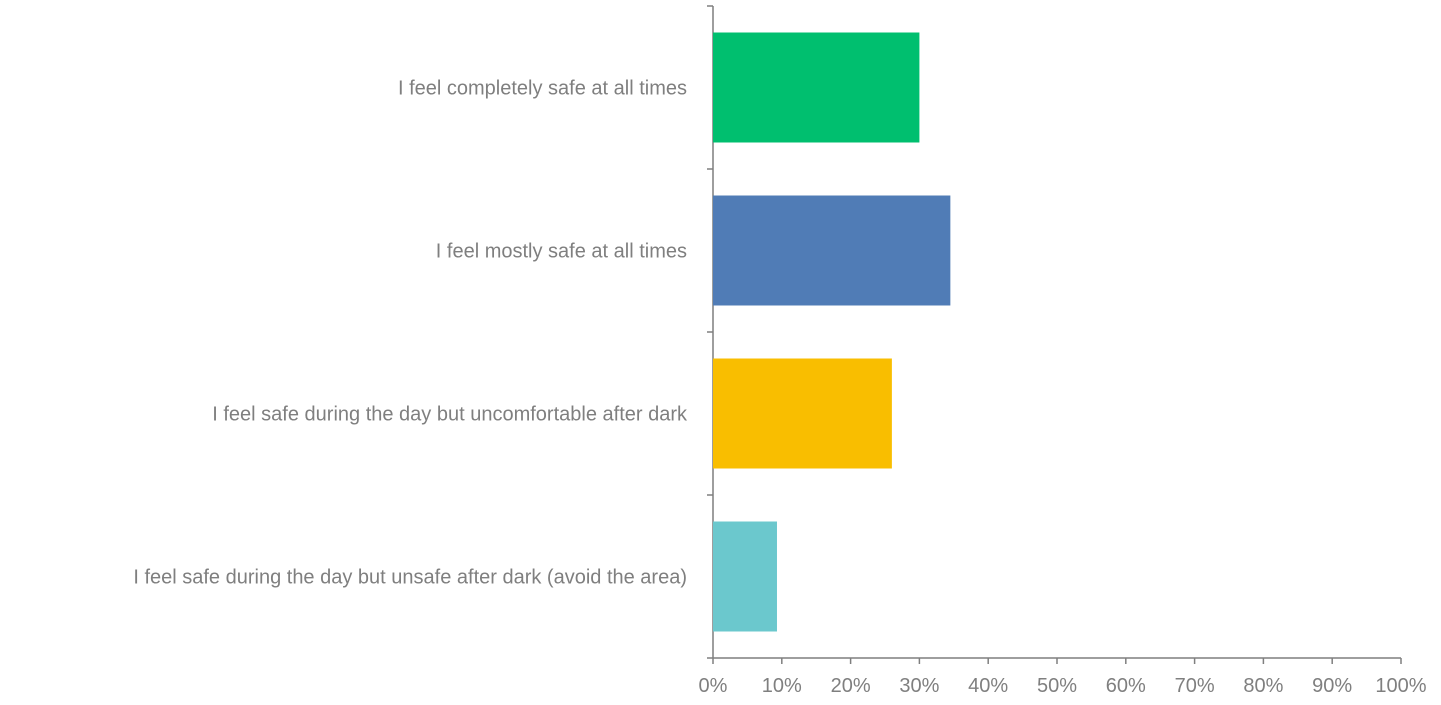  I want to click on x-tick-label-8: 80%, so click(1263, 686).